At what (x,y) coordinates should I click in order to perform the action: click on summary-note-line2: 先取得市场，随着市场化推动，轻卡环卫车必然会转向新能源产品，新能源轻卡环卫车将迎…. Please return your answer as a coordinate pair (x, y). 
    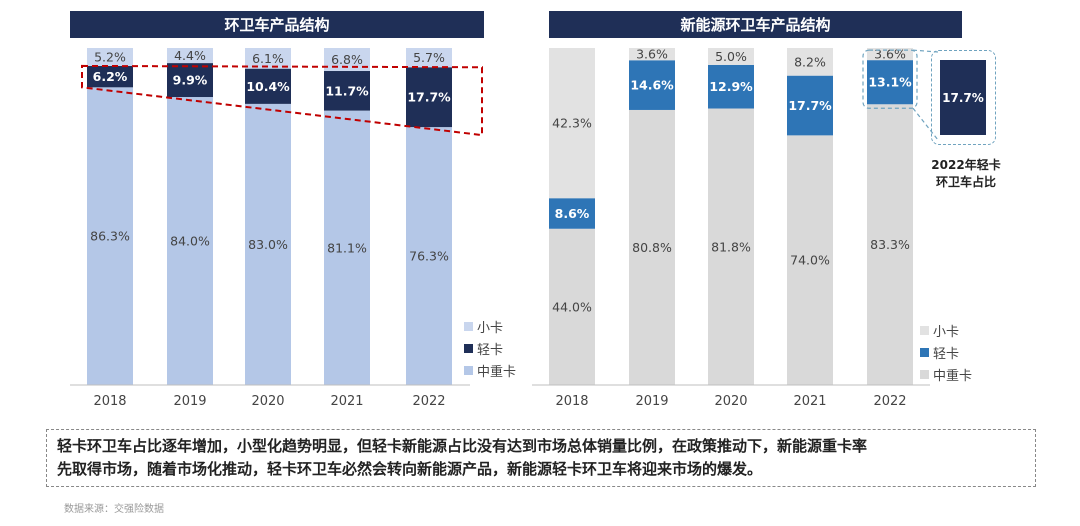
    Looking at the image, I should click on (410, 469).